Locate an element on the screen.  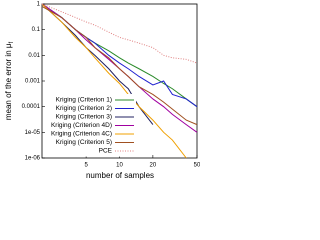
y-tick-label: 0.0001 is located at coordinates (31, 107).